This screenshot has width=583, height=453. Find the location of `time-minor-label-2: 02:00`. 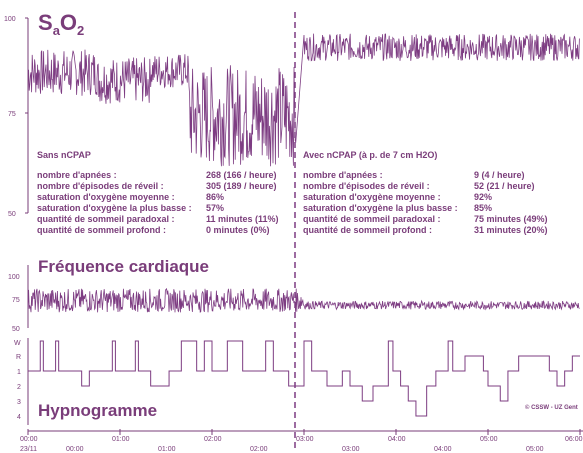

time-minor-label-2: 02:00 is located at coordinates (259, 449).